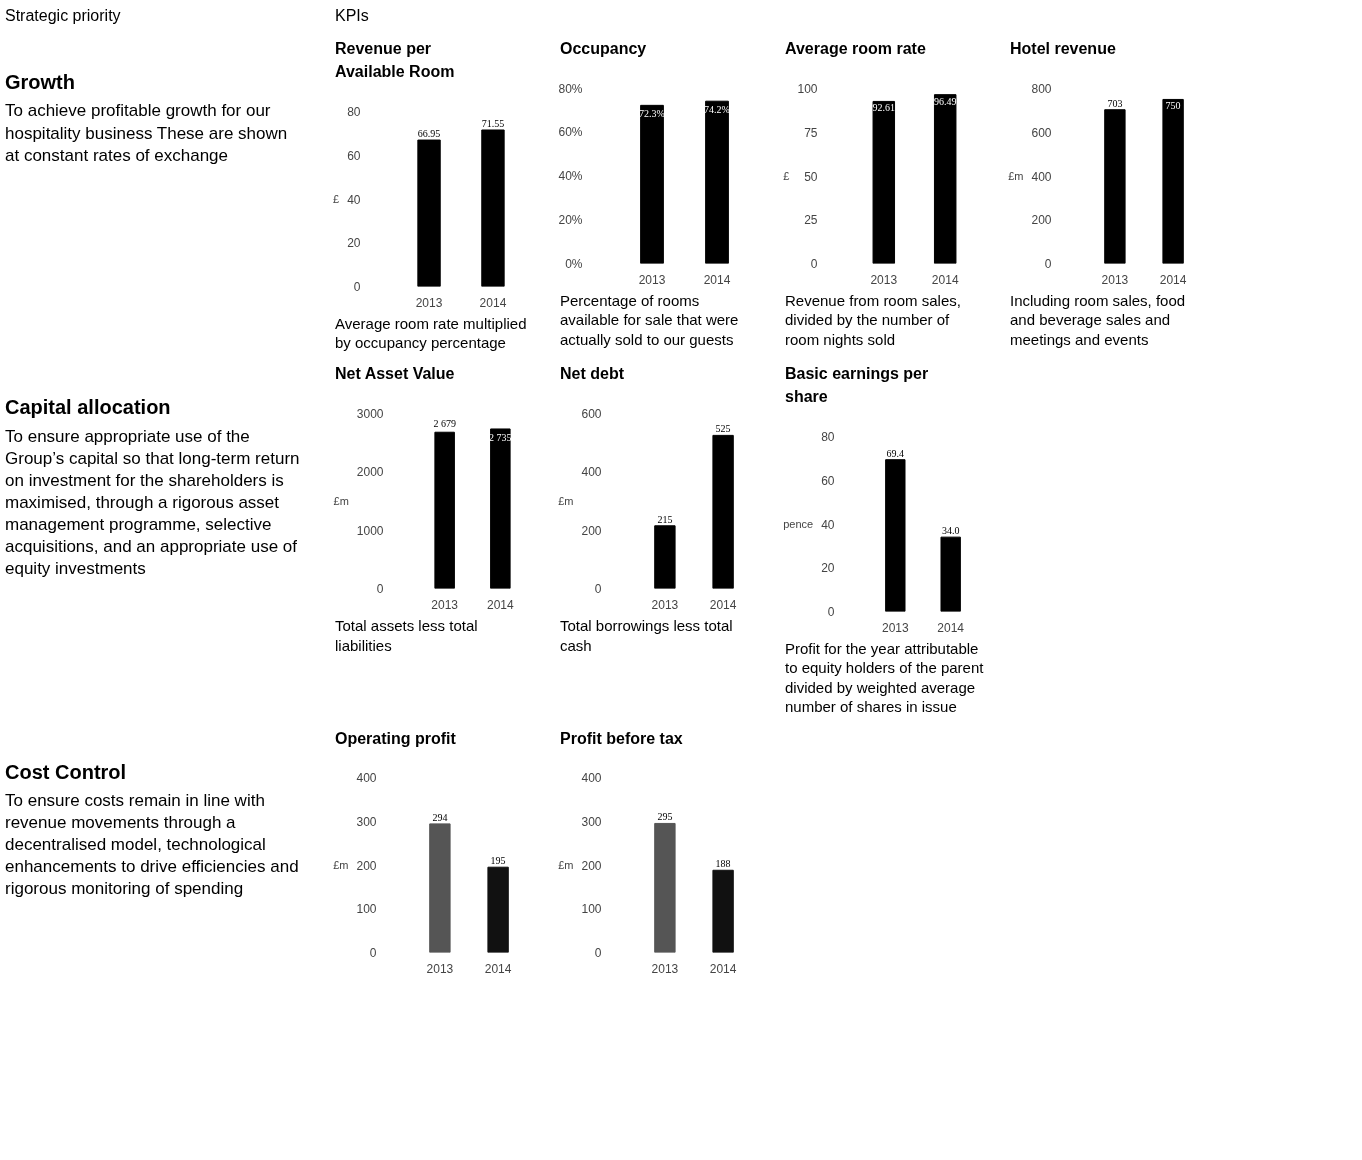 The height and width of the screenshot is (1160, 1362). I want to click on data-label: 703, so click(1115, 103).